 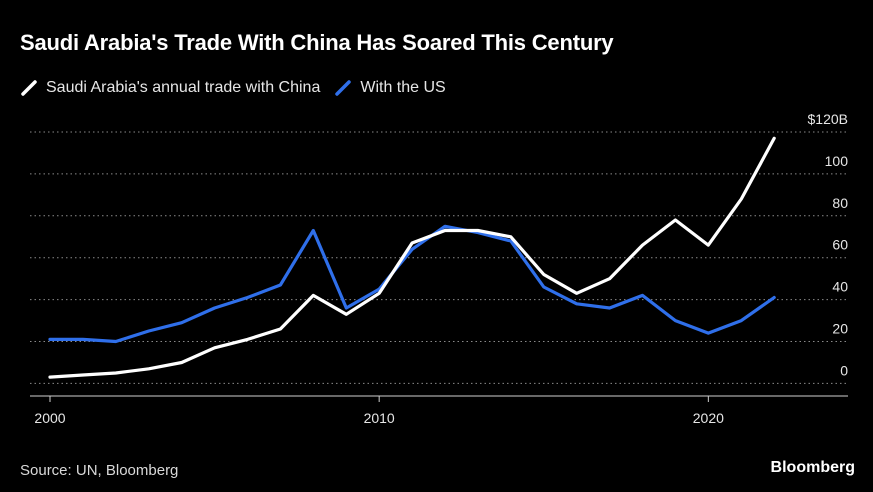 I want to click on axes, so click(x=439, y=398).